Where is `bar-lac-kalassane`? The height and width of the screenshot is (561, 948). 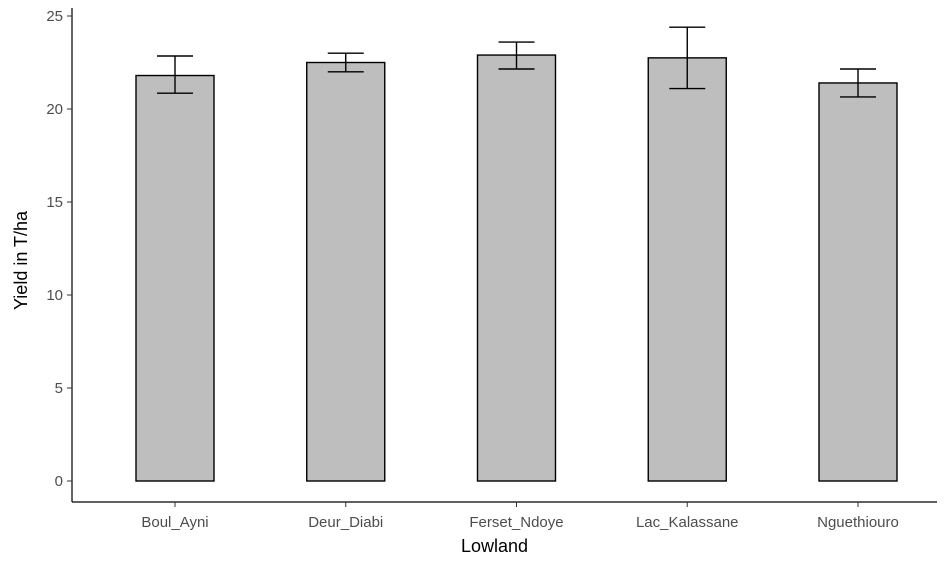 bar-lac-kalassane is located at coordinates (687, 269).